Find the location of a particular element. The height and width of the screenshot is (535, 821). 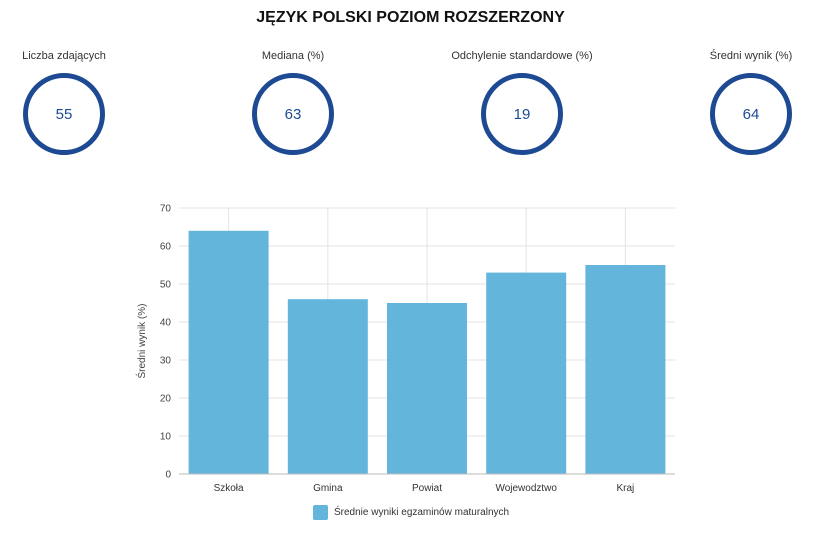

x-tick-label: Gmina is located at coordinates (328, 488).